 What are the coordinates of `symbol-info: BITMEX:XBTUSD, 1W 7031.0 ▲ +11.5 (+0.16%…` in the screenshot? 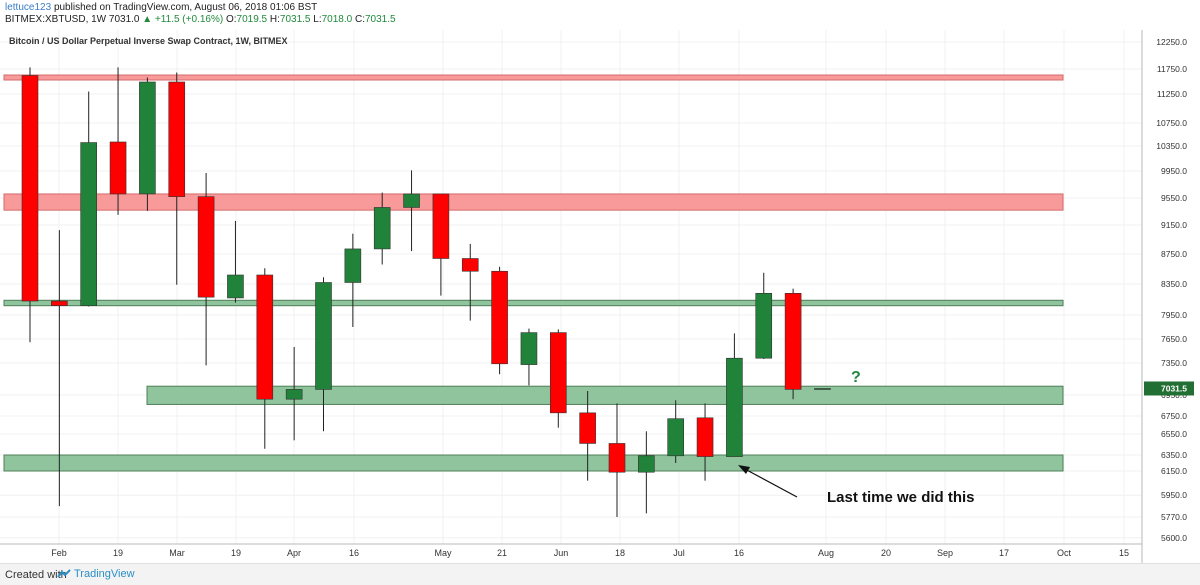 It's located at (200, 19).